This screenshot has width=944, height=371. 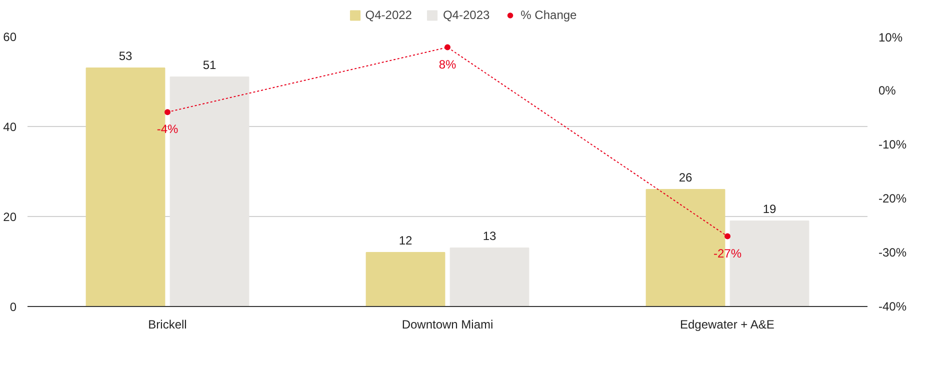 What do you see at coordinates (447, 64) in the screenshot?
I see `data-label: 8%` at bounding box center [447, 64].